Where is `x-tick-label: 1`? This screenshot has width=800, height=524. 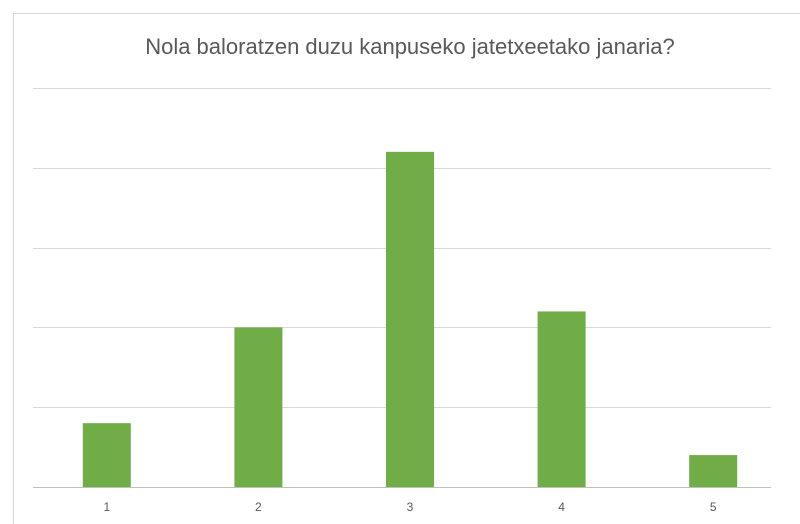
x-tick-label: 1 is located at coordinates (106, 507).